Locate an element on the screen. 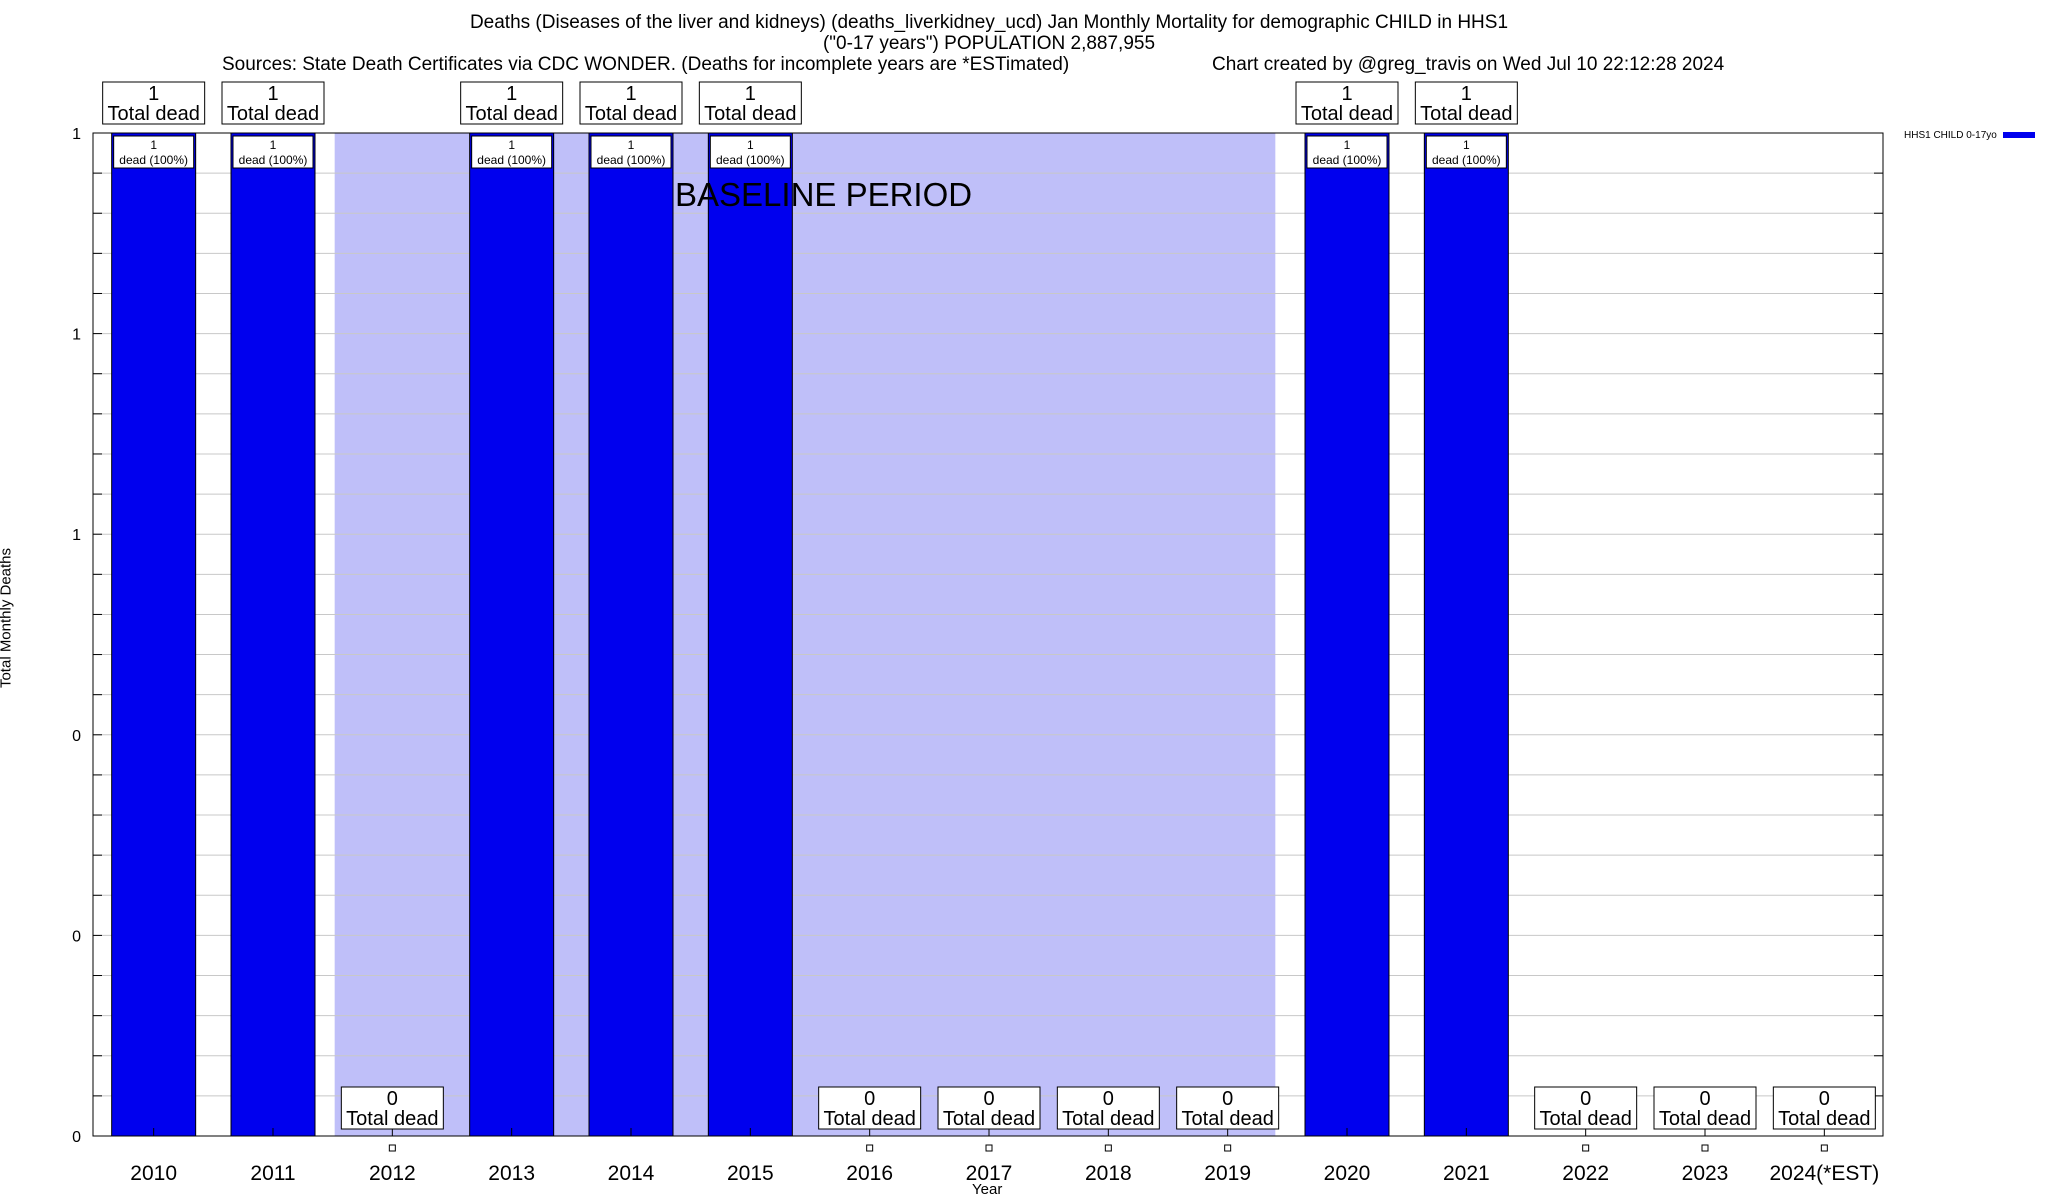 This screenshot has width=2048, height=1200. baseline-label: BASELINE PERIOD is located at coordinates (823, 194).